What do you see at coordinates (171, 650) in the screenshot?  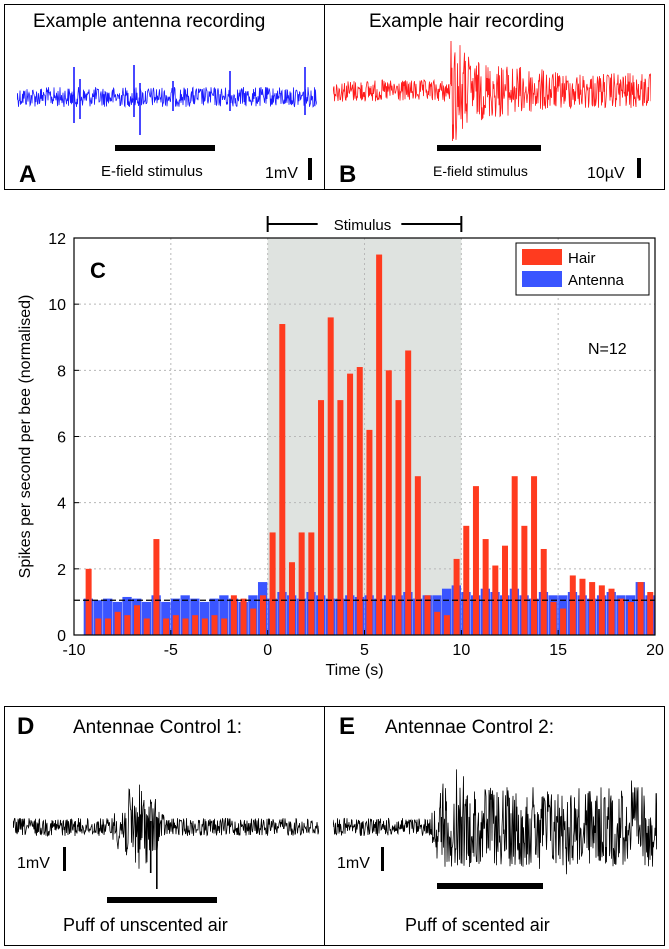 I see `x-tick-label: -5` at bounding box center [171, 650].